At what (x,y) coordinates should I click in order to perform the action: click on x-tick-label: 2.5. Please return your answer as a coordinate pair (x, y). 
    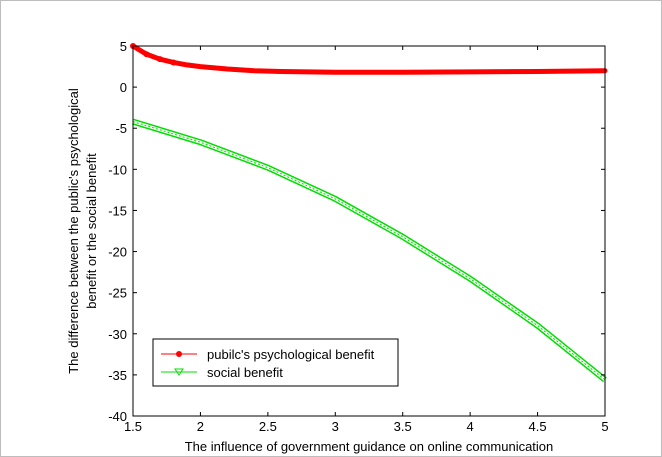
    Looking at the image, I should click on (268, 426).